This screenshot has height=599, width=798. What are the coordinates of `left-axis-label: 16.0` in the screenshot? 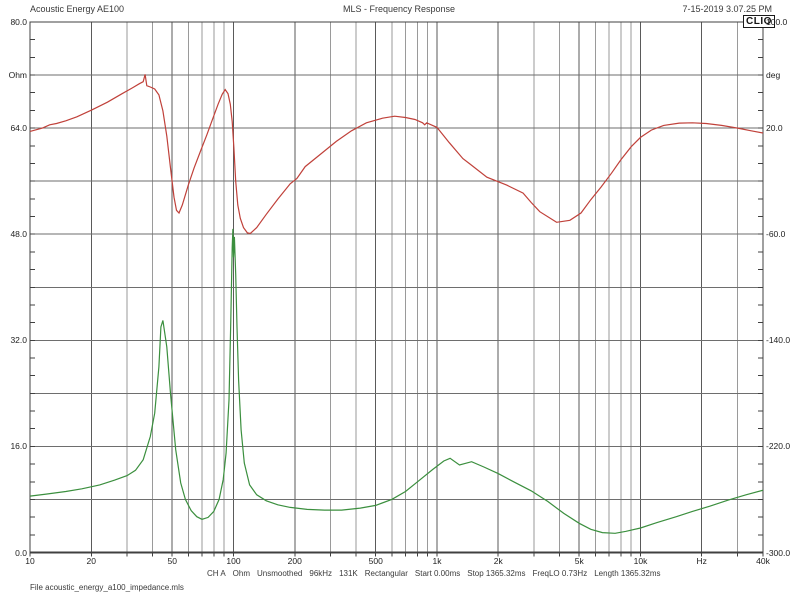 It's located at (18, 446).